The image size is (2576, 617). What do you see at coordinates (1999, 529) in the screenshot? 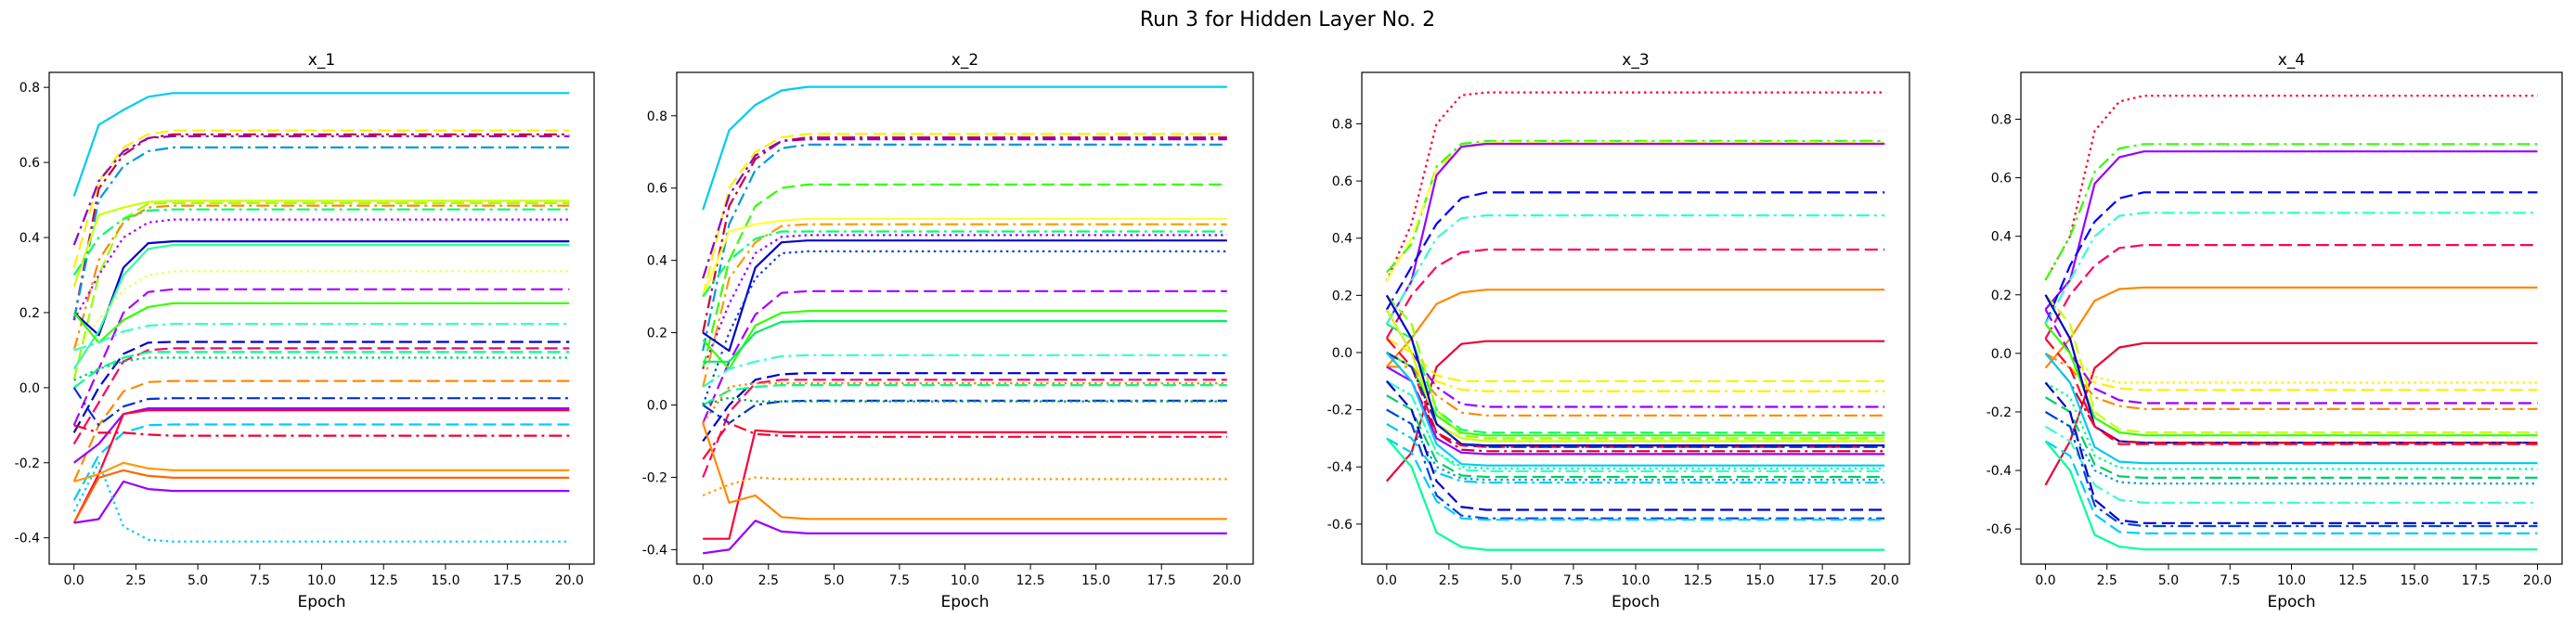
I see `y-tick-label: -0.6` at bounding box center [1999, 529].